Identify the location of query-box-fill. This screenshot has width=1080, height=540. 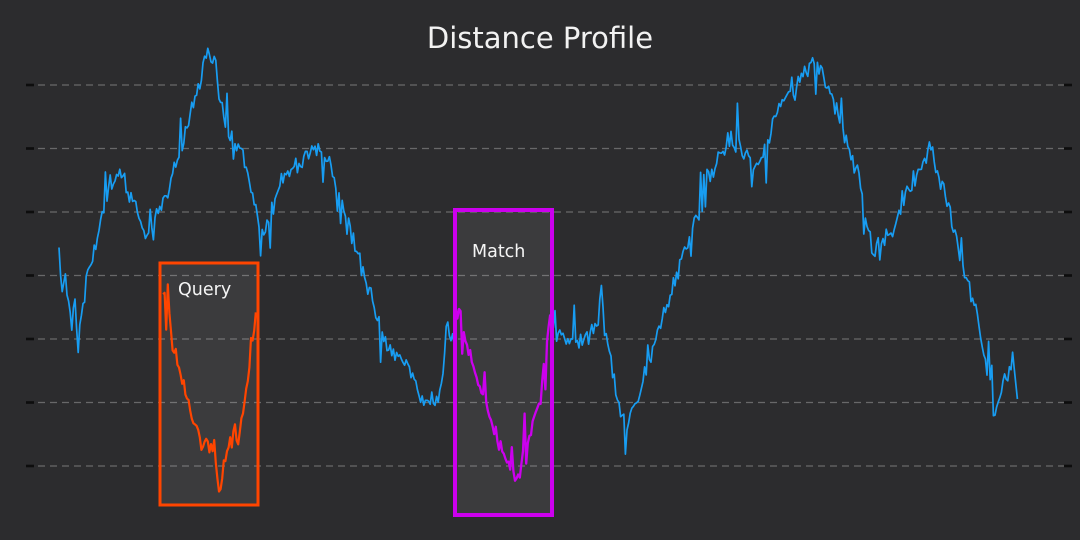
(209, 384).